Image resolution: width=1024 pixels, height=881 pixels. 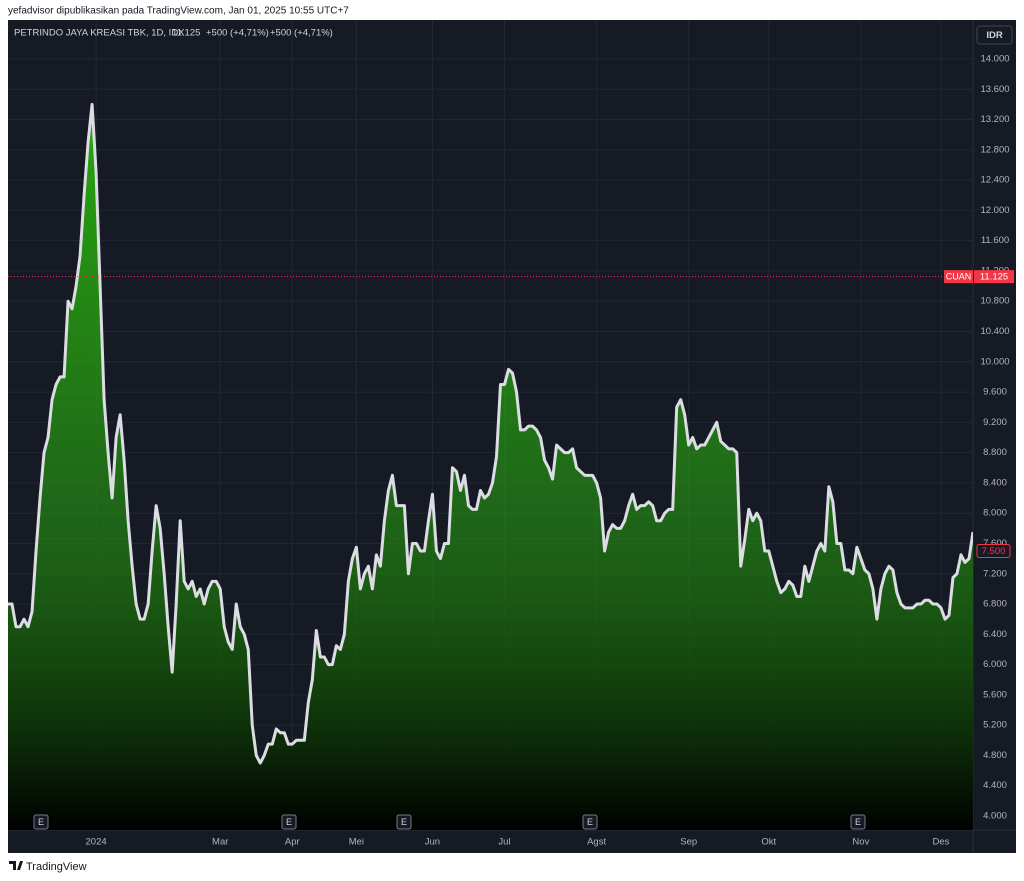 What do you see at coordinates (96, 842) in the screenshot?
I see `x-tick-label: 2024` at bounding box center [96, 842].